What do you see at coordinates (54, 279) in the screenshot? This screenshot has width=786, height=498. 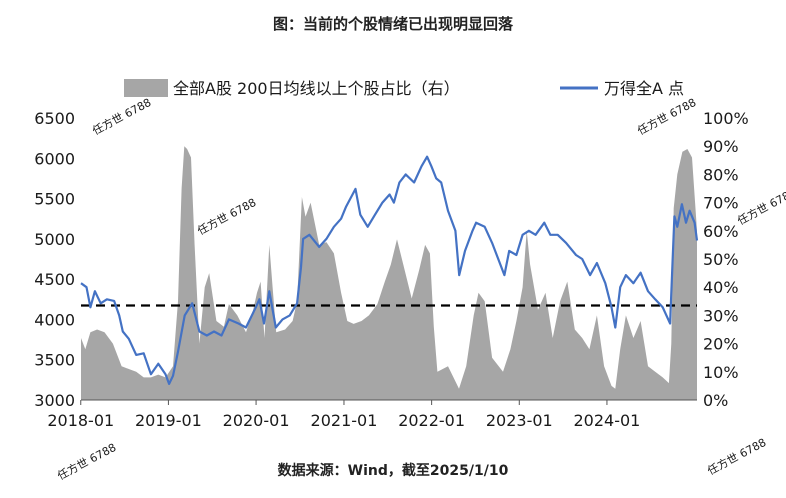 I see `y-left-tick-label: 4500` at bounding box center [54, 279].